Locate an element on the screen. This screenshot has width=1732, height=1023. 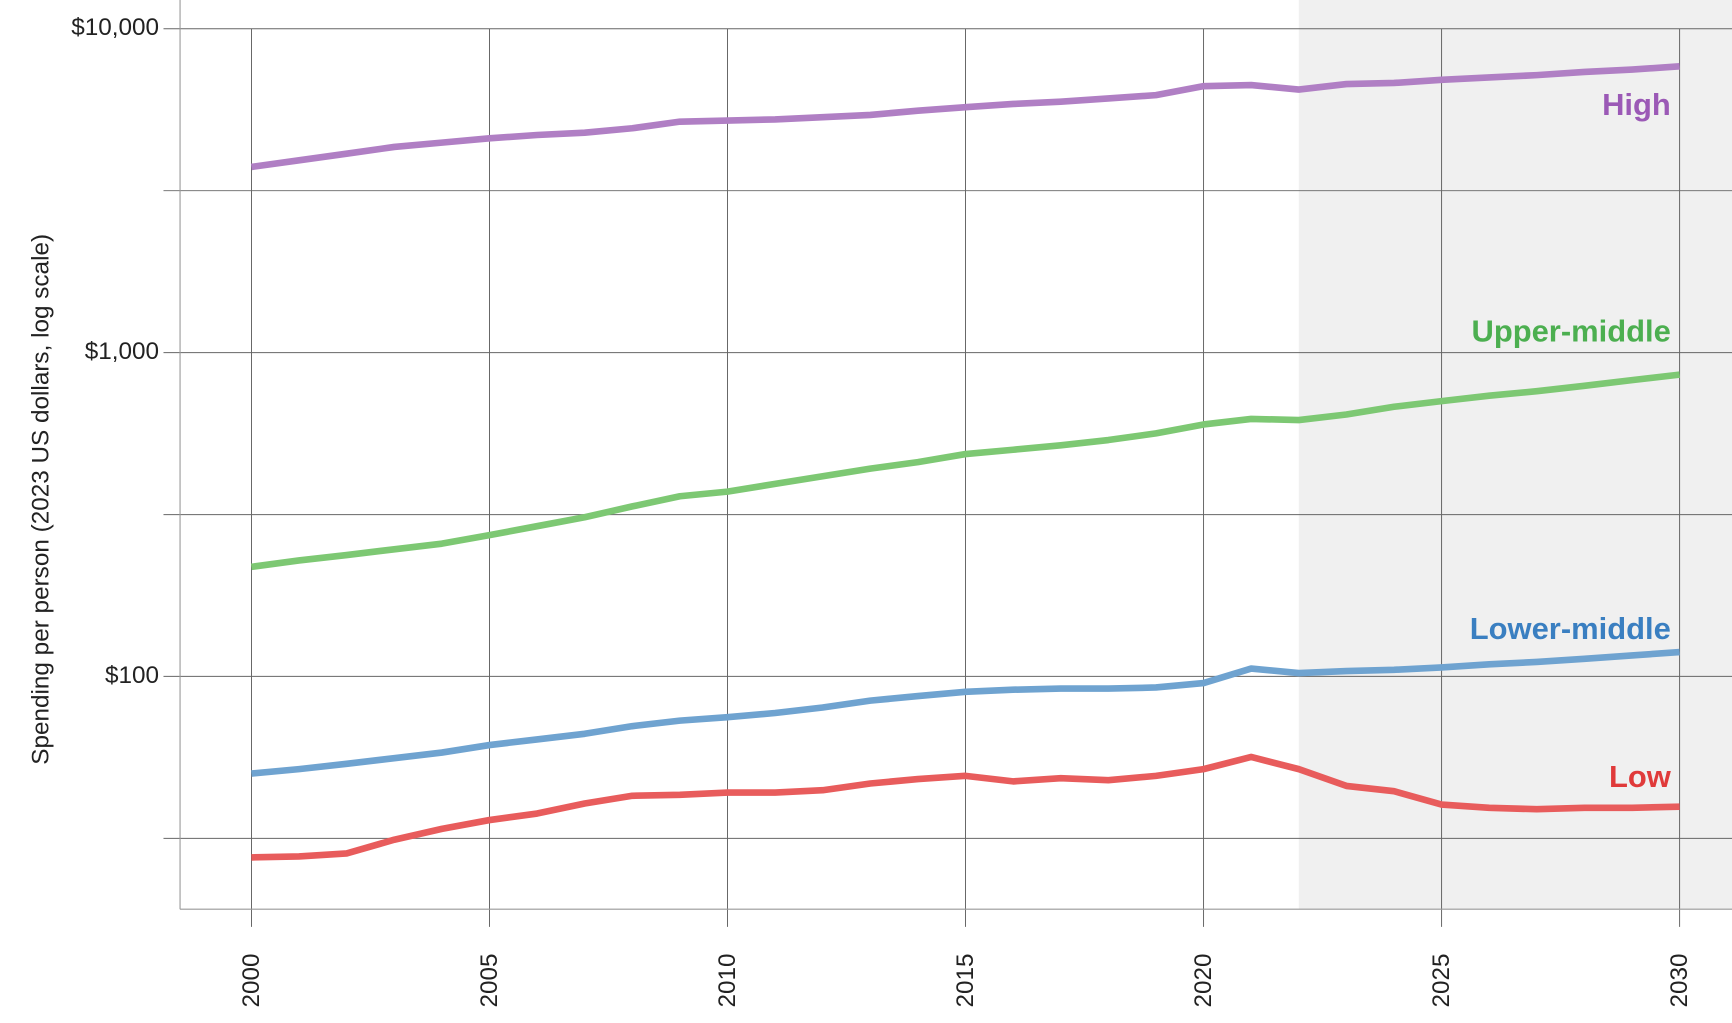
y-tick-label-10000: $10,000 is located at coordinates (115, 27).